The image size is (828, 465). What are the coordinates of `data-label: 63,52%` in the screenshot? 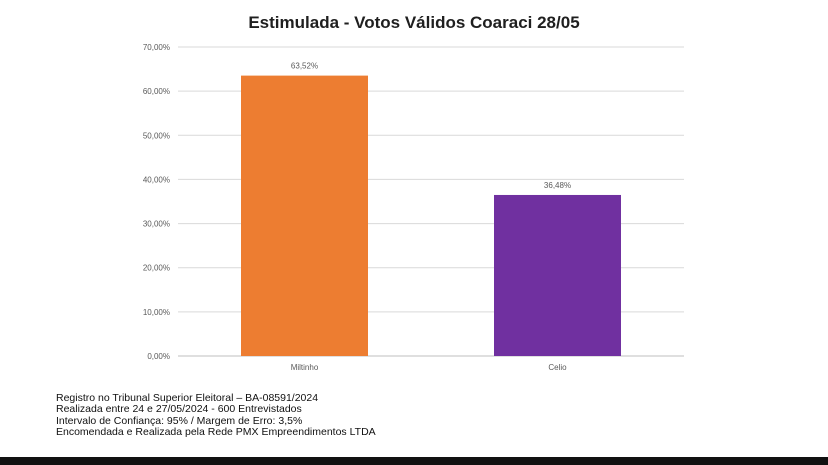 It's located at (304, 66).